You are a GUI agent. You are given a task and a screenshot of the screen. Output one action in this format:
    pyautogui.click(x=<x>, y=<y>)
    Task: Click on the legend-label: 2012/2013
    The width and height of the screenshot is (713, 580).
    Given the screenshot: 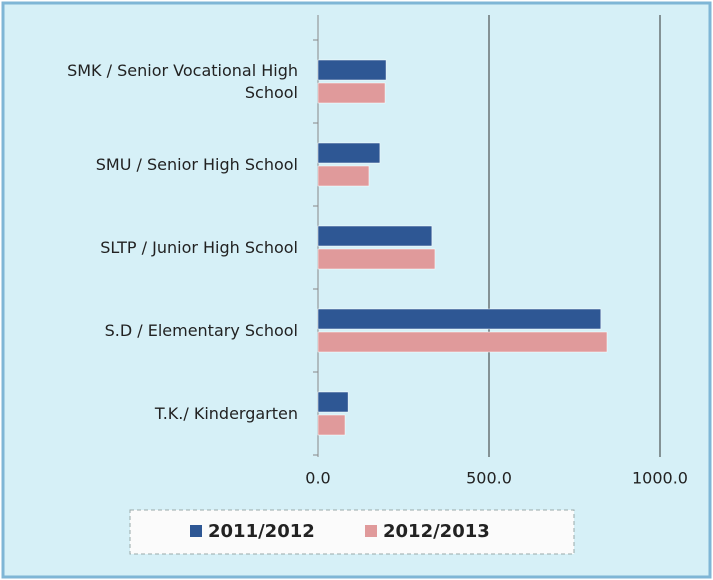 What is the action you would take?
    pyautogui.click(x=436, y=531)
    